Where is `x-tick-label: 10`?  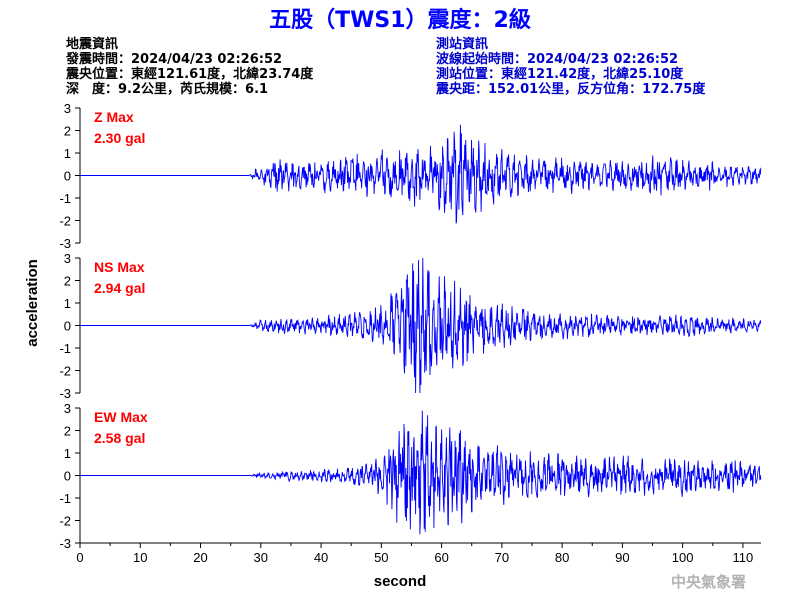 x-tick-label: 10 is located at coordinates (140, 557).